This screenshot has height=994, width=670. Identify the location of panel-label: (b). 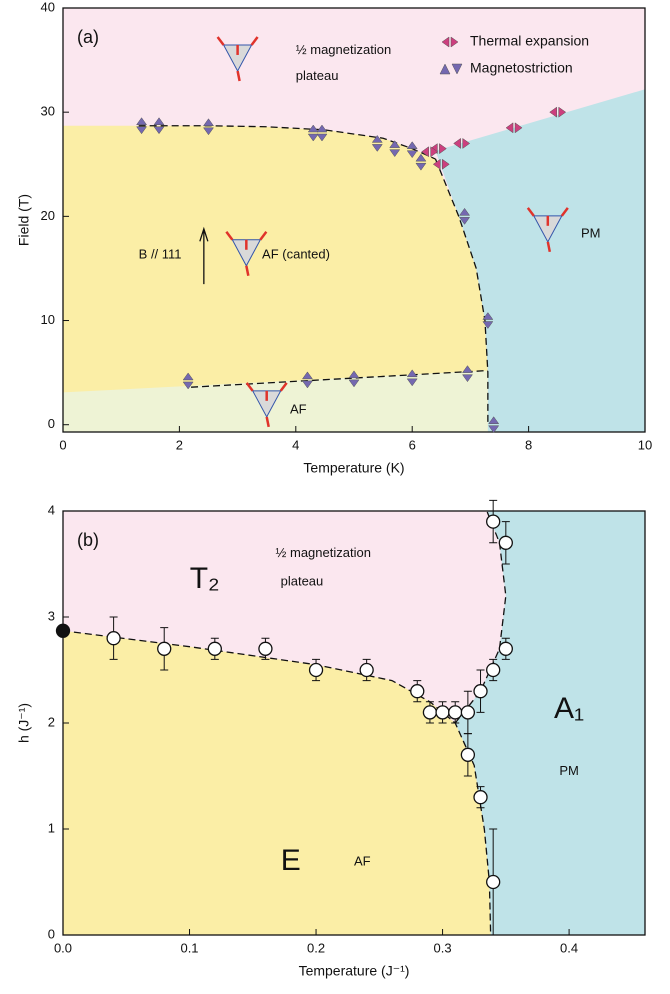
(88, 540).